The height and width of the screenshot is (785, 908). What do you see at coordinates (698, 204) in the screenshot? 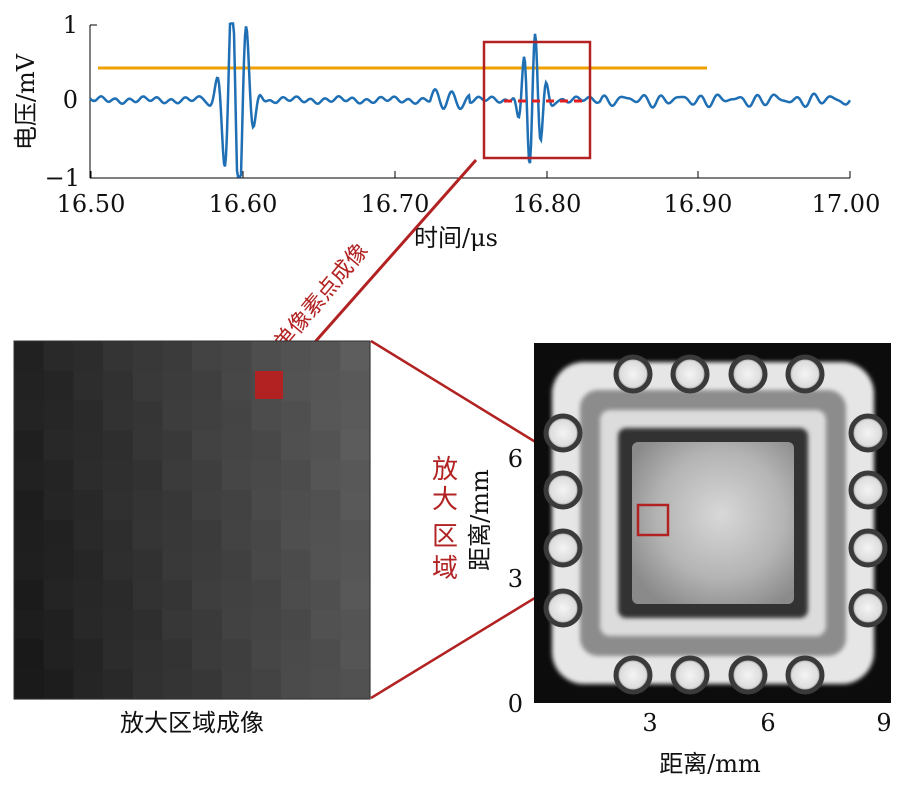
I see `x-tick-16.90: 16.90` at bounding box center [698, 204].